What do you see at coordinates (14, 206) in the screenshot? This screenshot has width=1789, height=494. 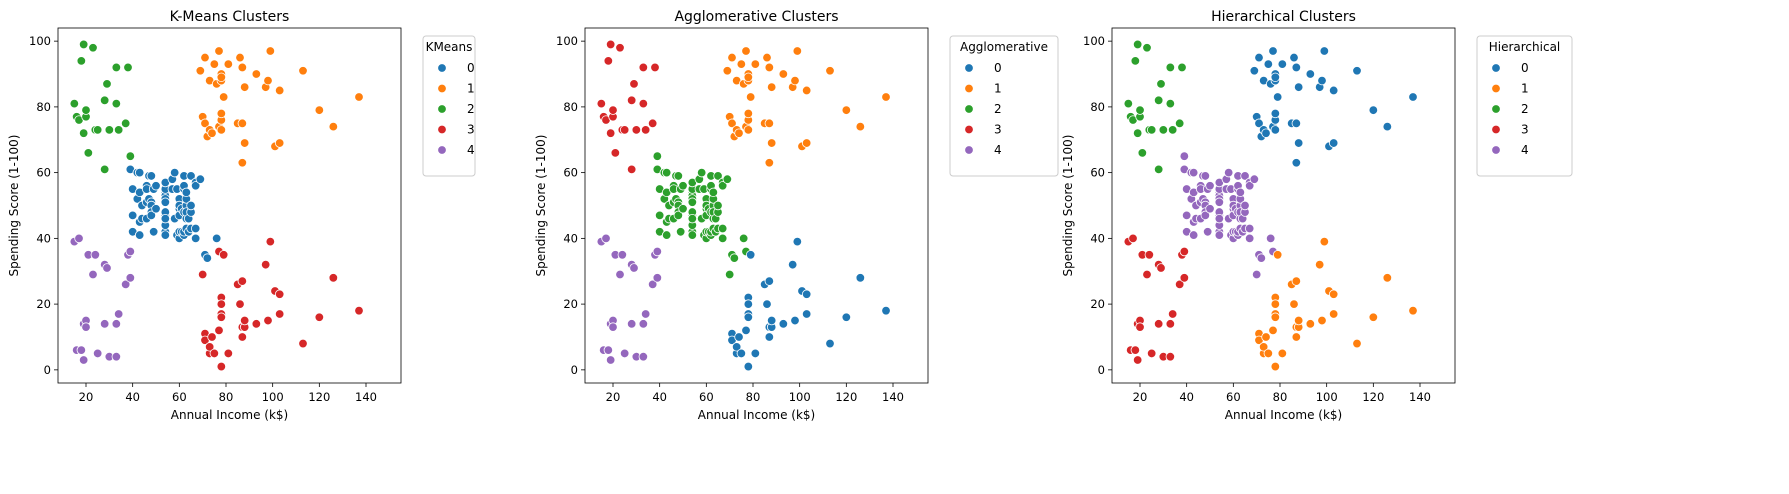 I see `y-axis-label: Spending Score (1-100)` at bounding box center [14, 206].